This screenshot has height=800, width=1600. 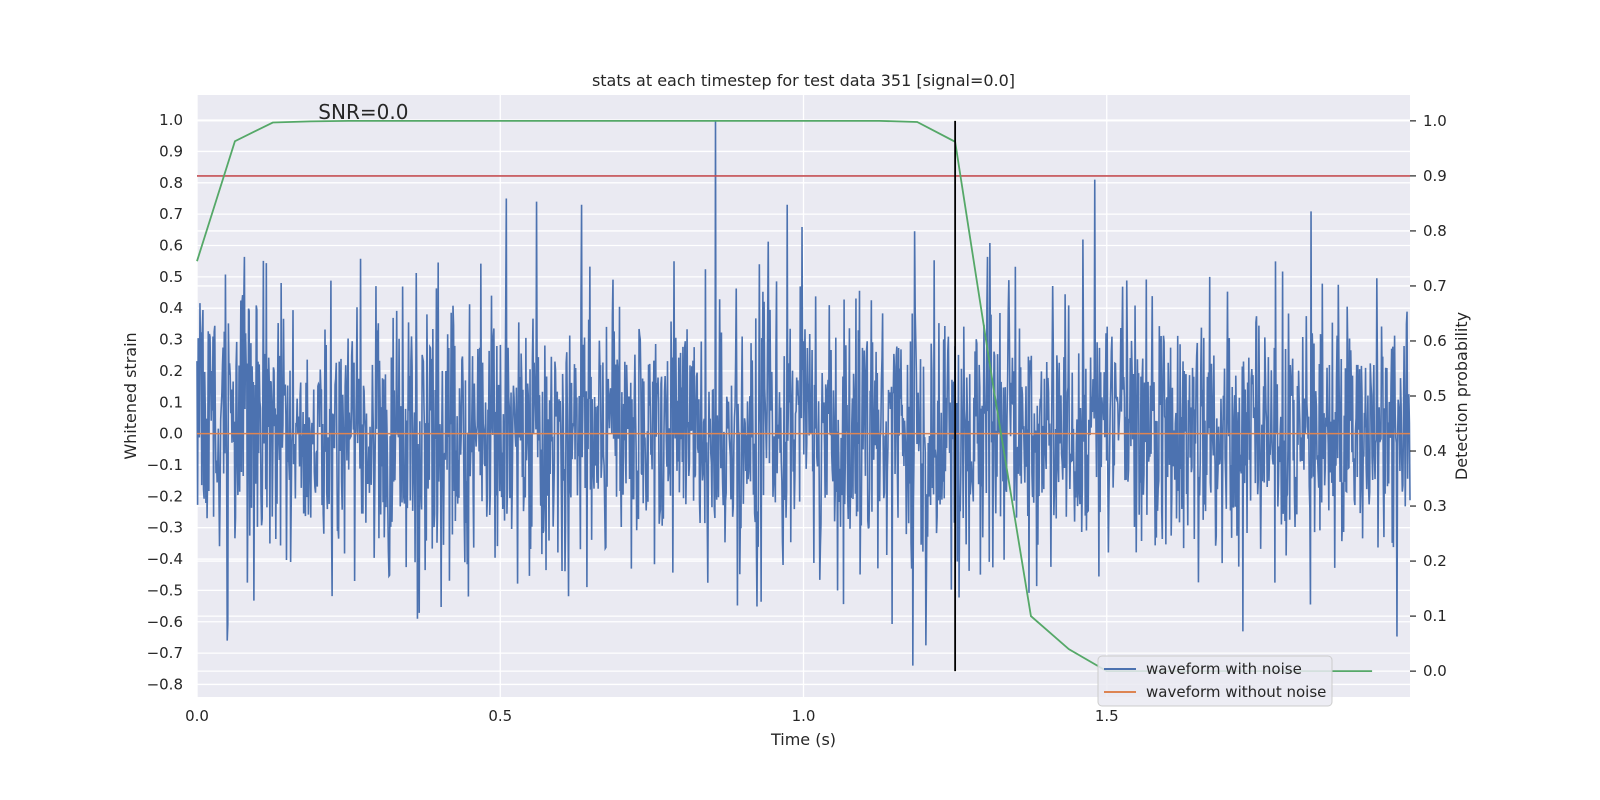 What do you see at coordinates (1107, 716) in the screenshot?
I see `x-tick-label: 1.5` at bounding box center [1107, 716].